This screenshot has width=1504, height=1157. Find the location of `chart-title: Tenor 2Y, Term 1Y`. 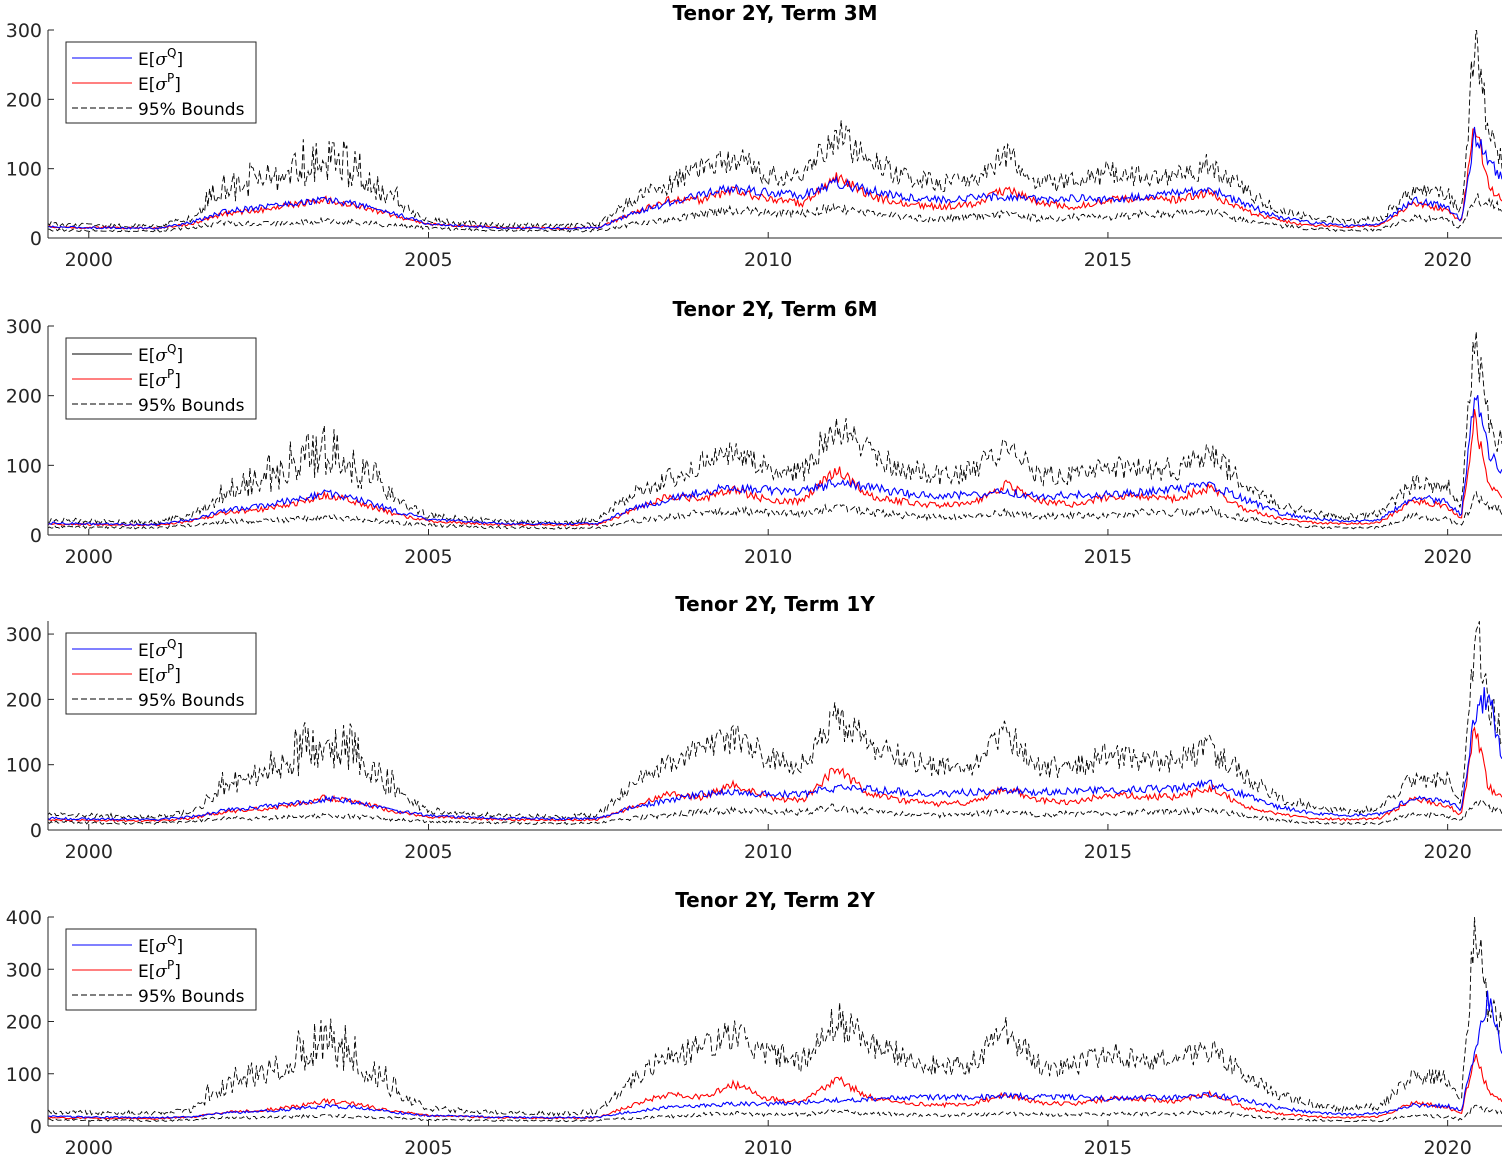

chart-title: Tenor 2Y, Term 1Y is located at coordinates (775, 604).